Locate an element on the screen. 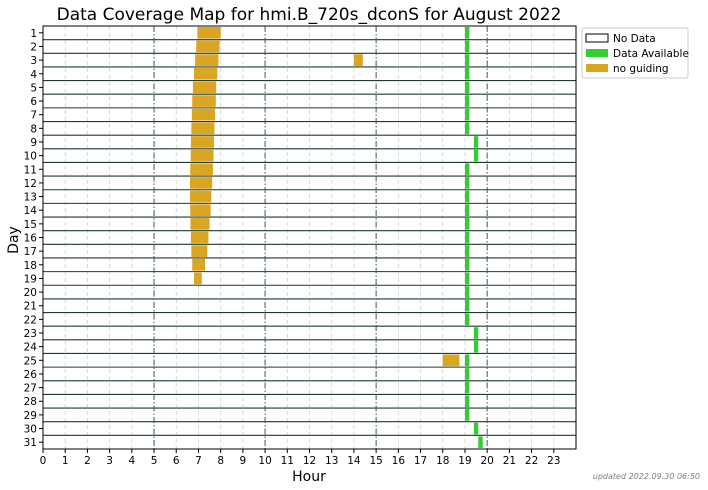 This screenshot has width=708, height=490. x-tick-label: 13 is located at coordinates (331, 461).